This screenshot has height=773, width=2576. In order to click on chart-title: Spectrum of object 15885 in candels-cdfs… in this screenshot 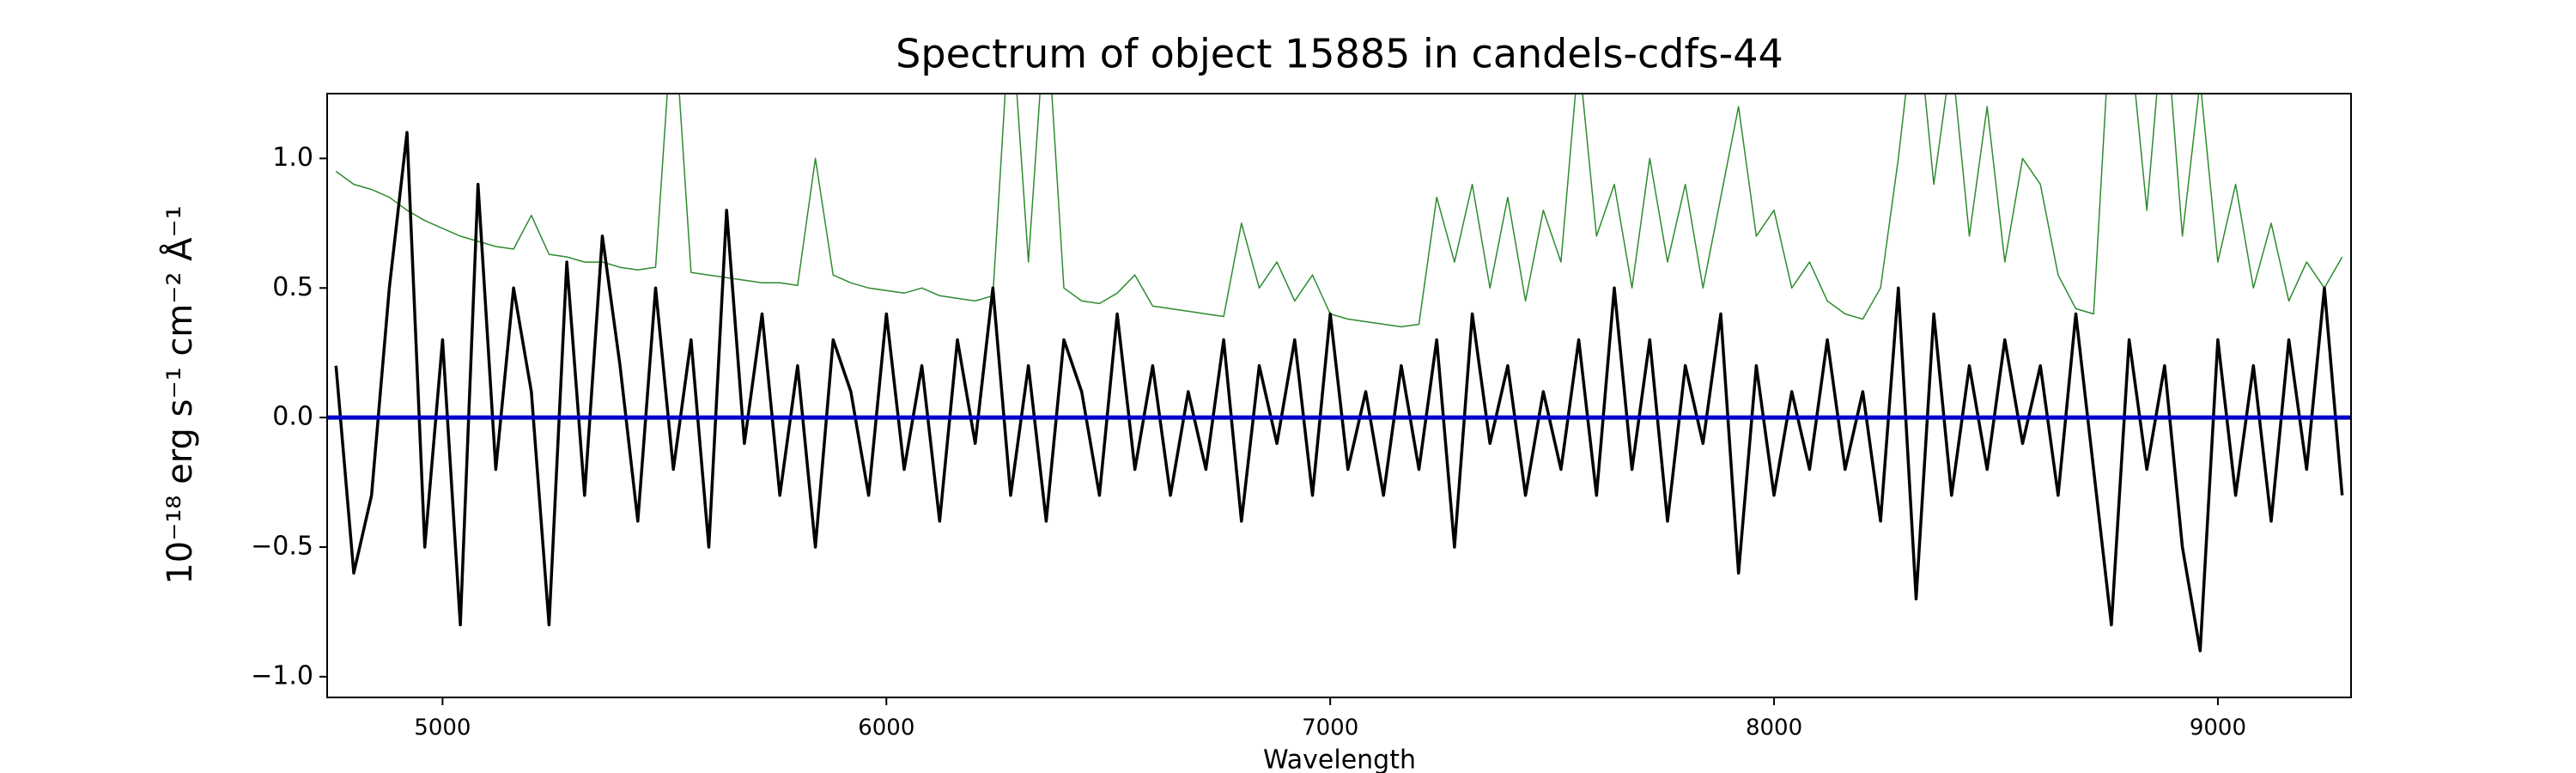, I will do `click(1339, 54)`.